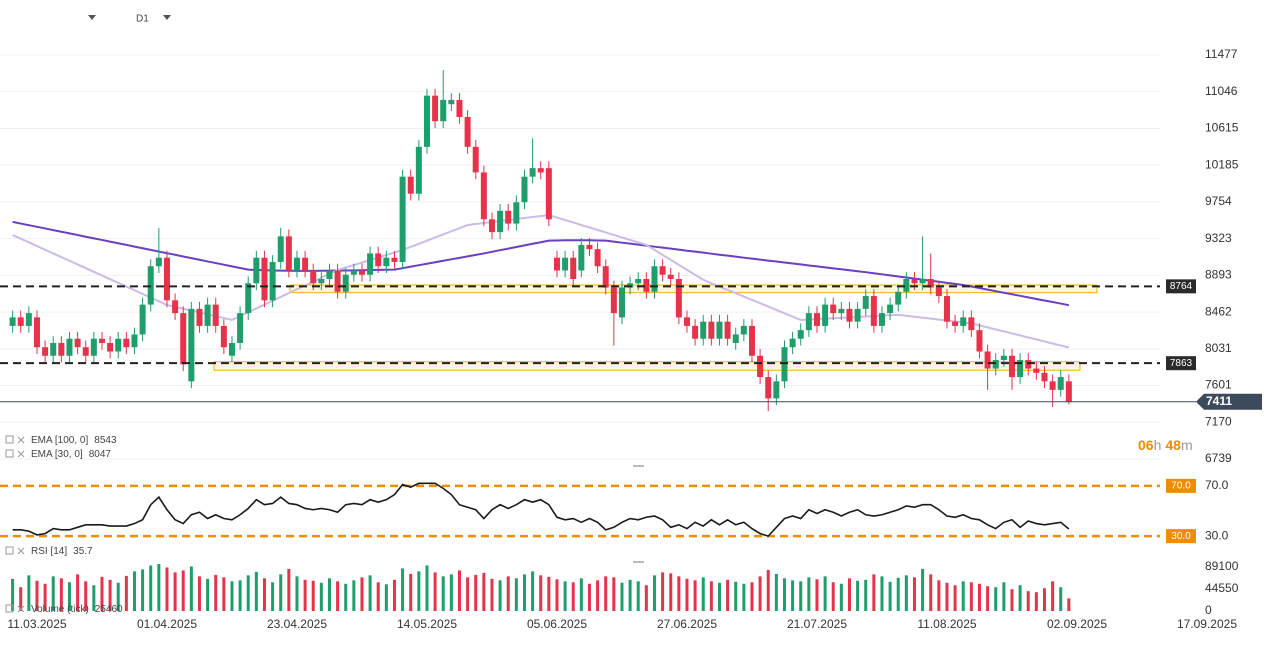 The width and height of the screenshot is (1264, 647). What do you see at coordinates (59, 440) in the screenshot?
I see `legend-name: EMA [100, 0]` at bounding box center [59, 440].